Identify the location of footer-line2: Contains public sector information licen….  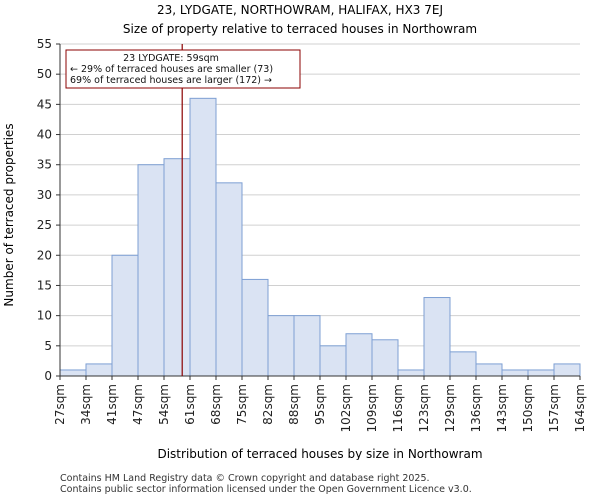
(266, 489).